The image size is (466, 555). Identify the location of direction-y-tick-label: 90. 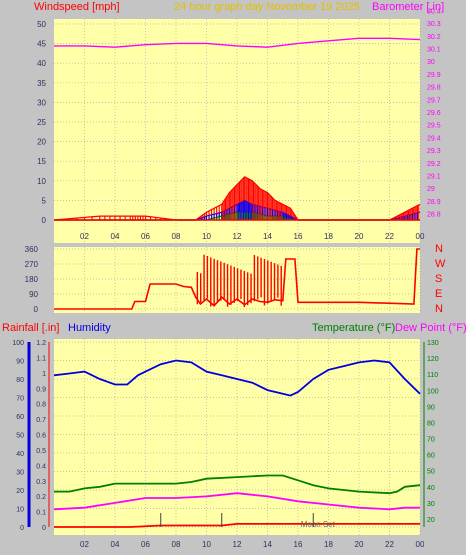
(33, 294).